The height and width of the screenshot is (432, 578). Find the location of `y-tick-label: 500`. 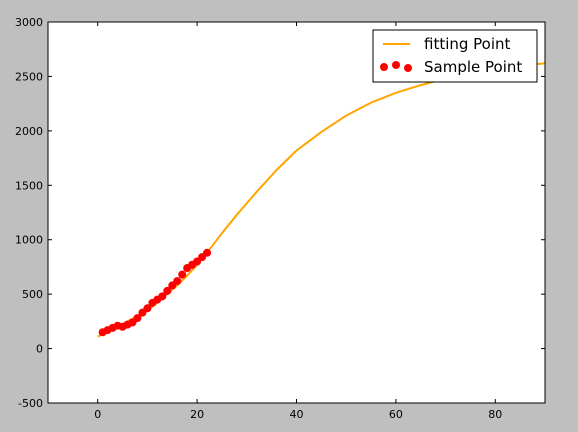

y-tick-label: 500 is located at coordinates (32, 294).